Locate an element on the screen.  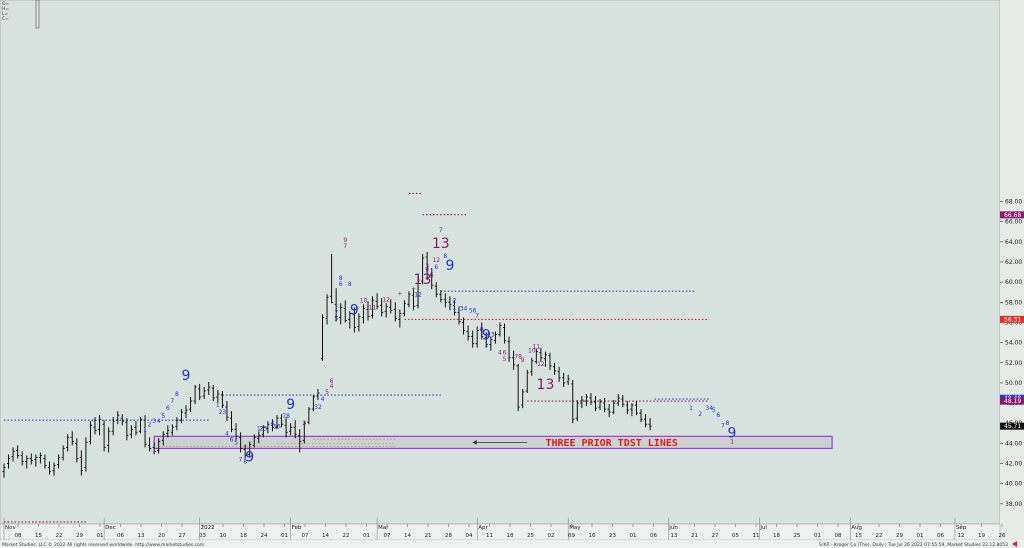
y-tick-label: 44.00 is located at coordinates (1013, 443).